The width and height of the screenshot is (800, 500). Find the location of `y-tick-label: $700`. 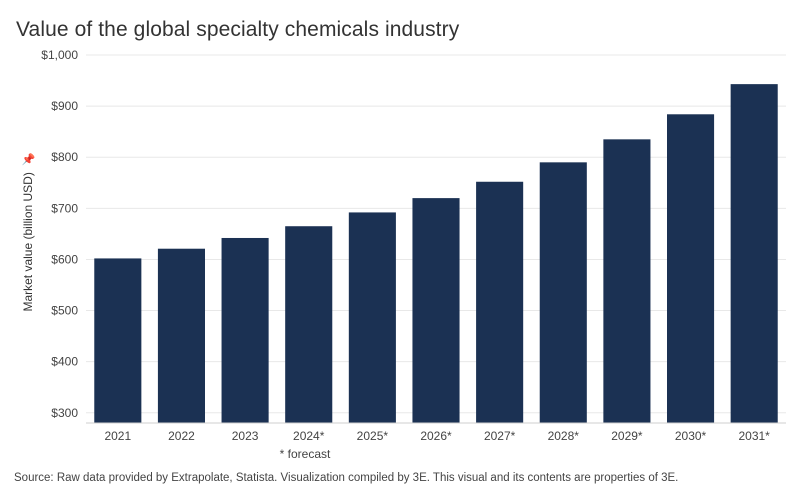

y-tick-label: $700 is located at coordinates (64, 208).